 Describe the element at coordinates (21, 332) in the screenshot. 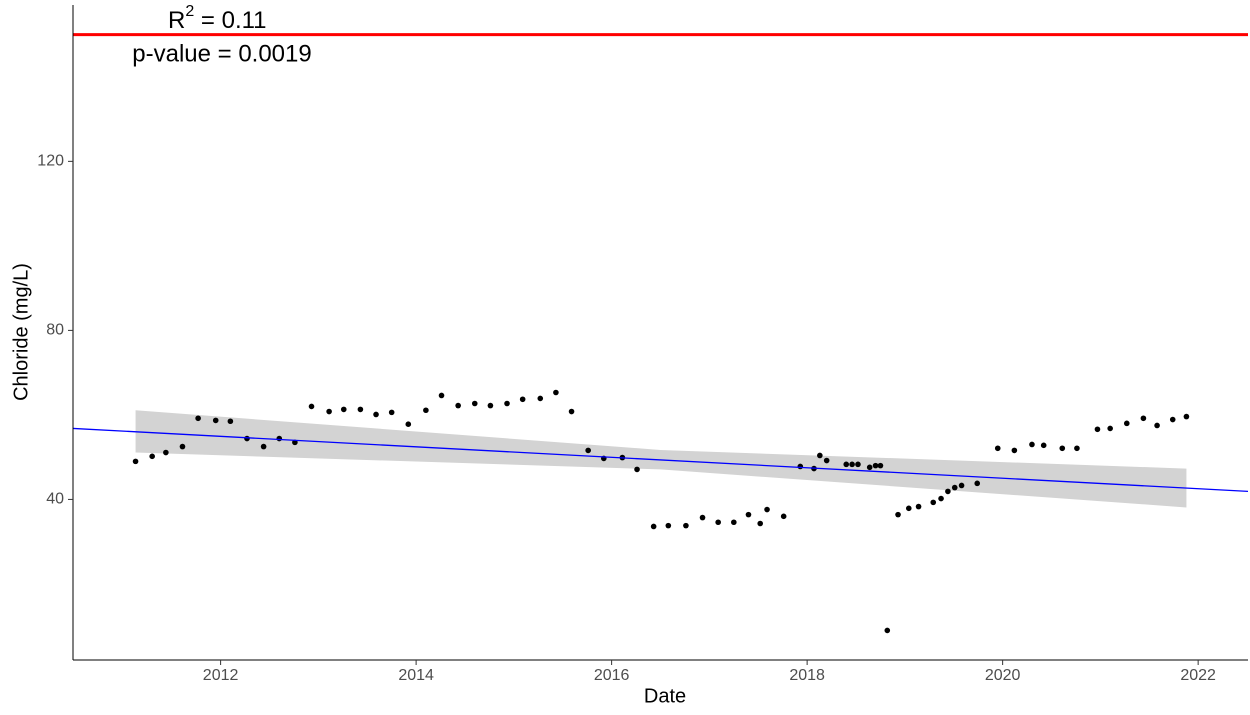

I see `y-axis-title: Chloride (mg/L)` at that location.